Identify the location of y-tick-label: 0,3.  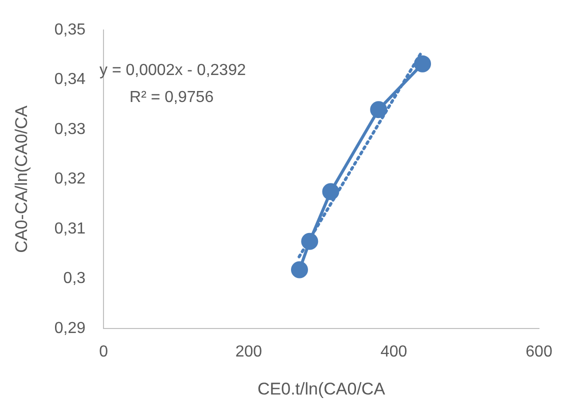
(74, 279).